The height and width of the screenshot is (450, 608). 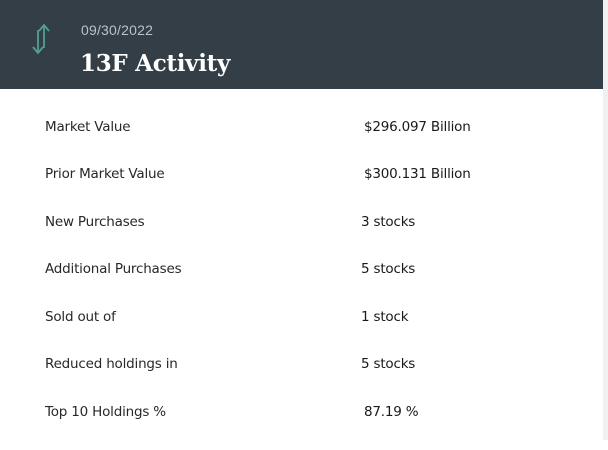 I want to click on row-label: Prior Market Value, so click(x=105, y=174).